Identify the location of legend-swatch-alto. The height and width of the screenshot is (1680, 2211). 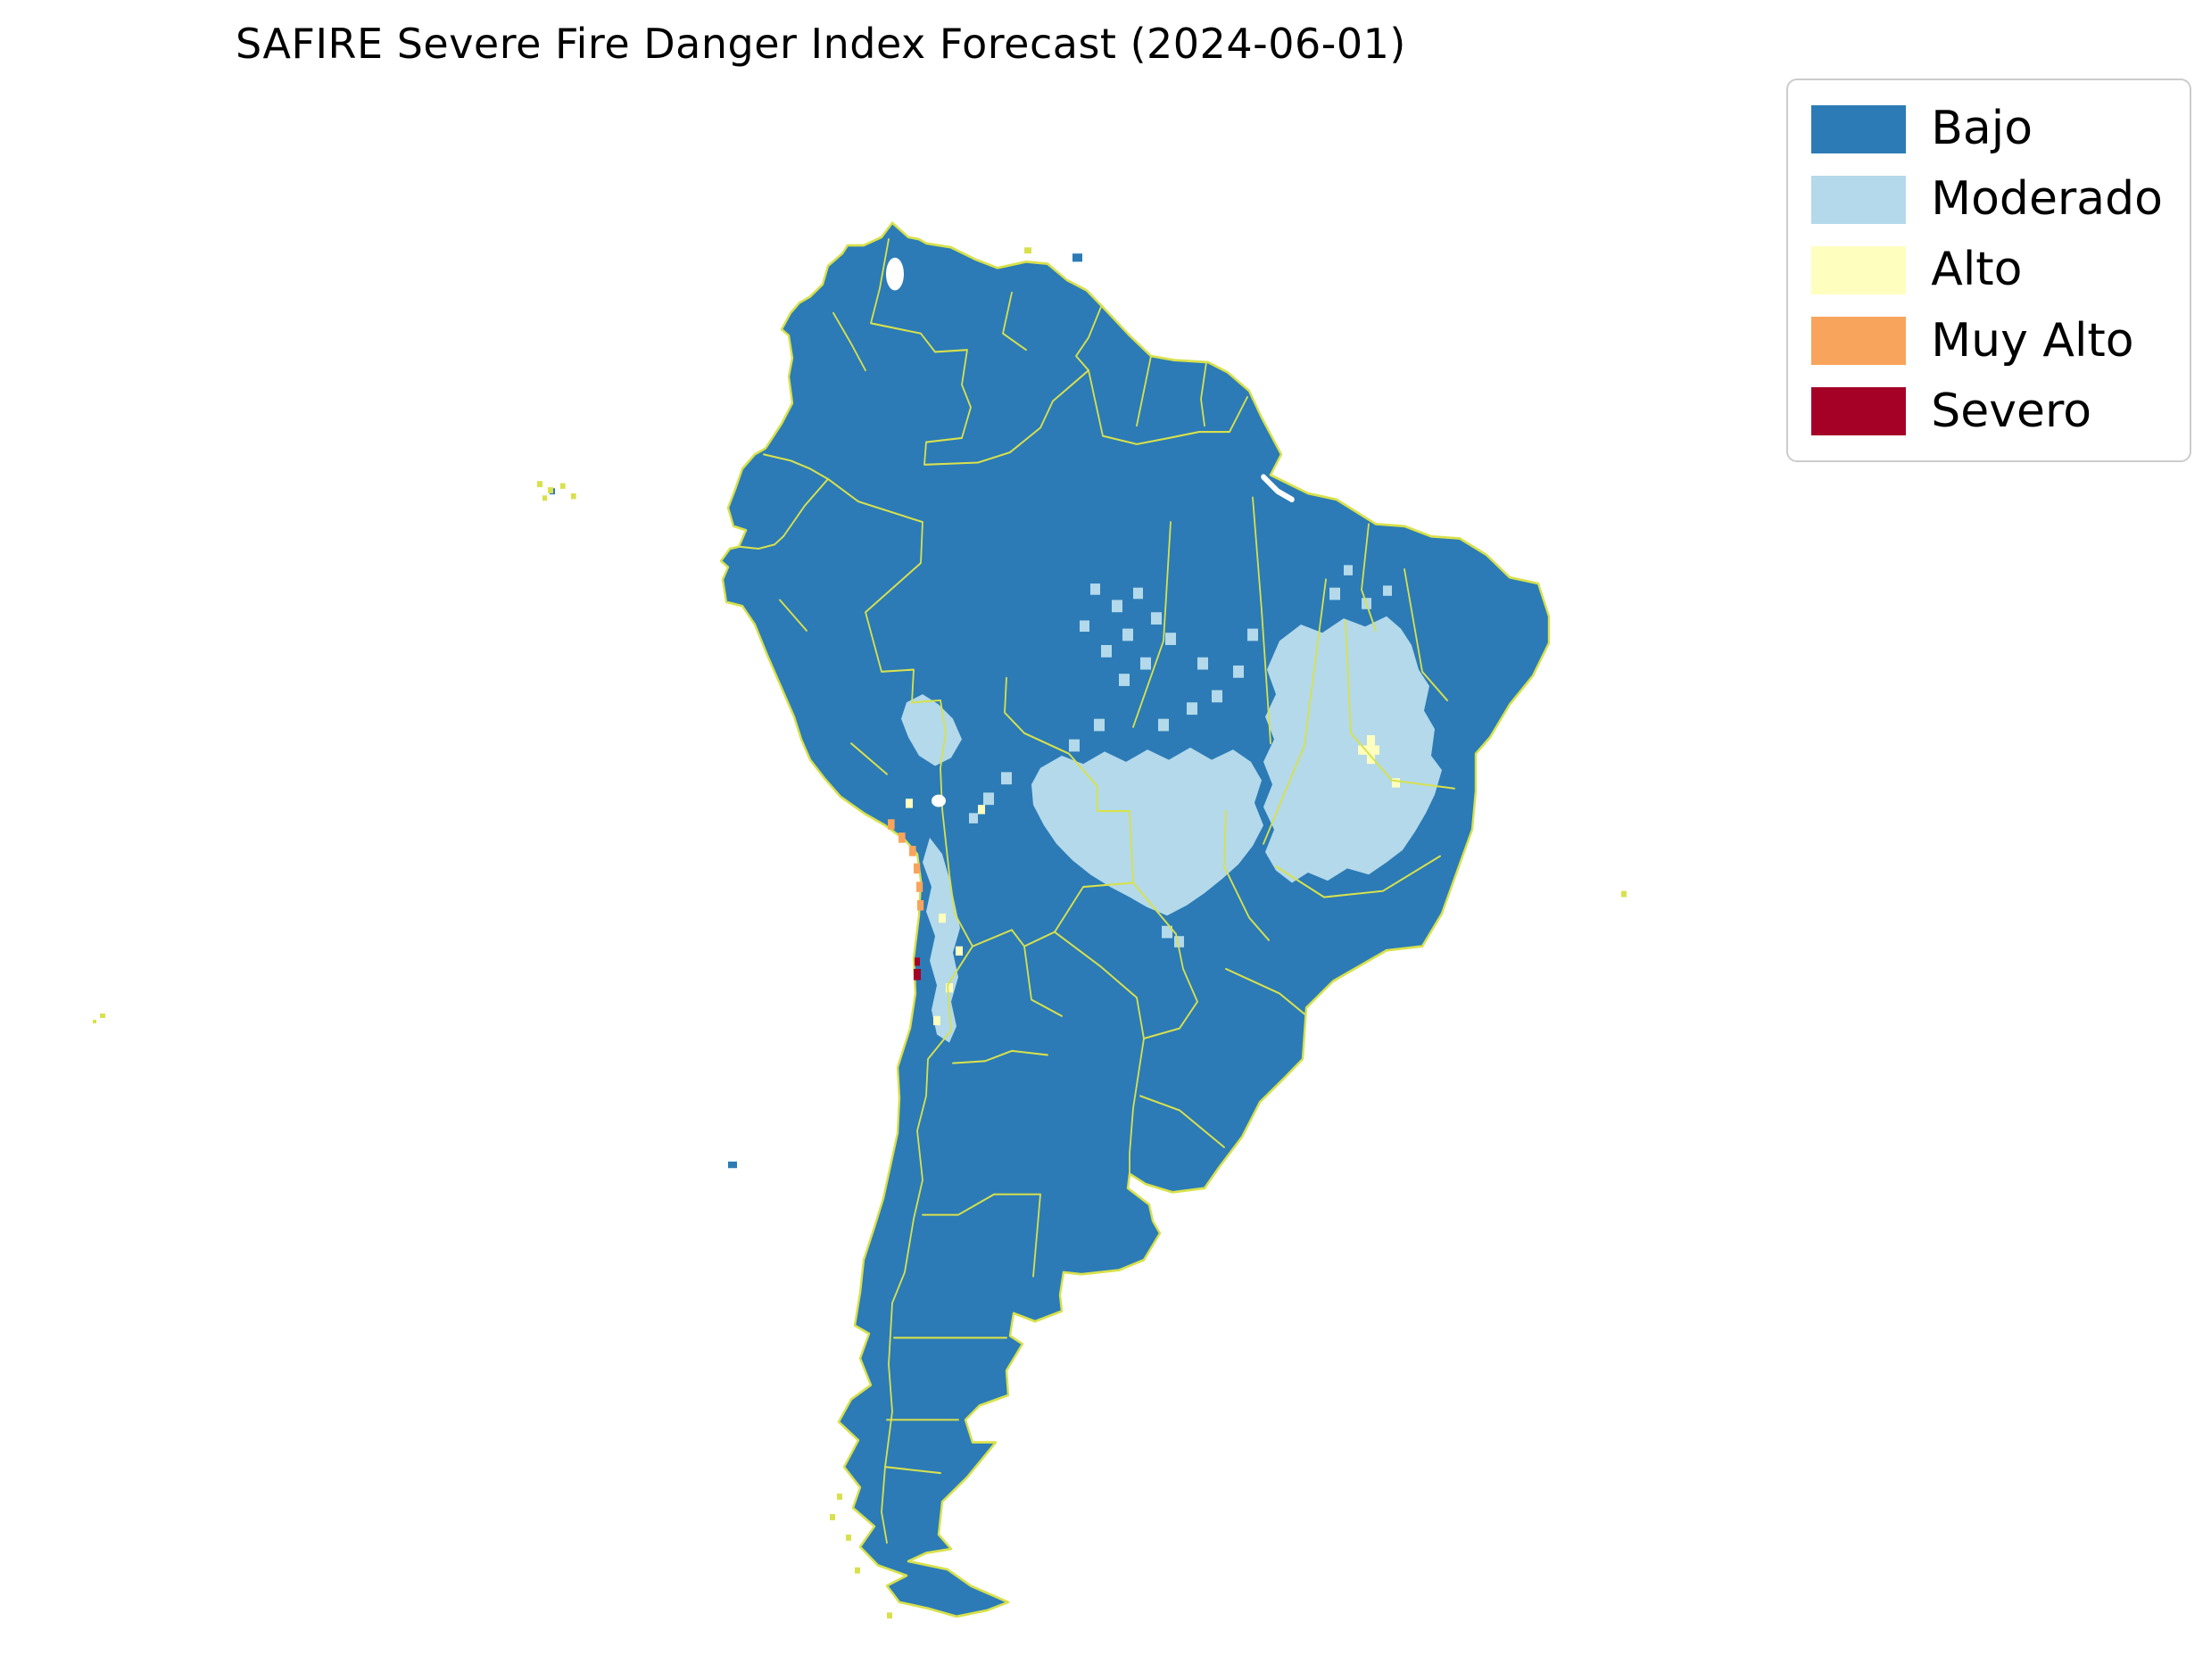
(1859, 269).